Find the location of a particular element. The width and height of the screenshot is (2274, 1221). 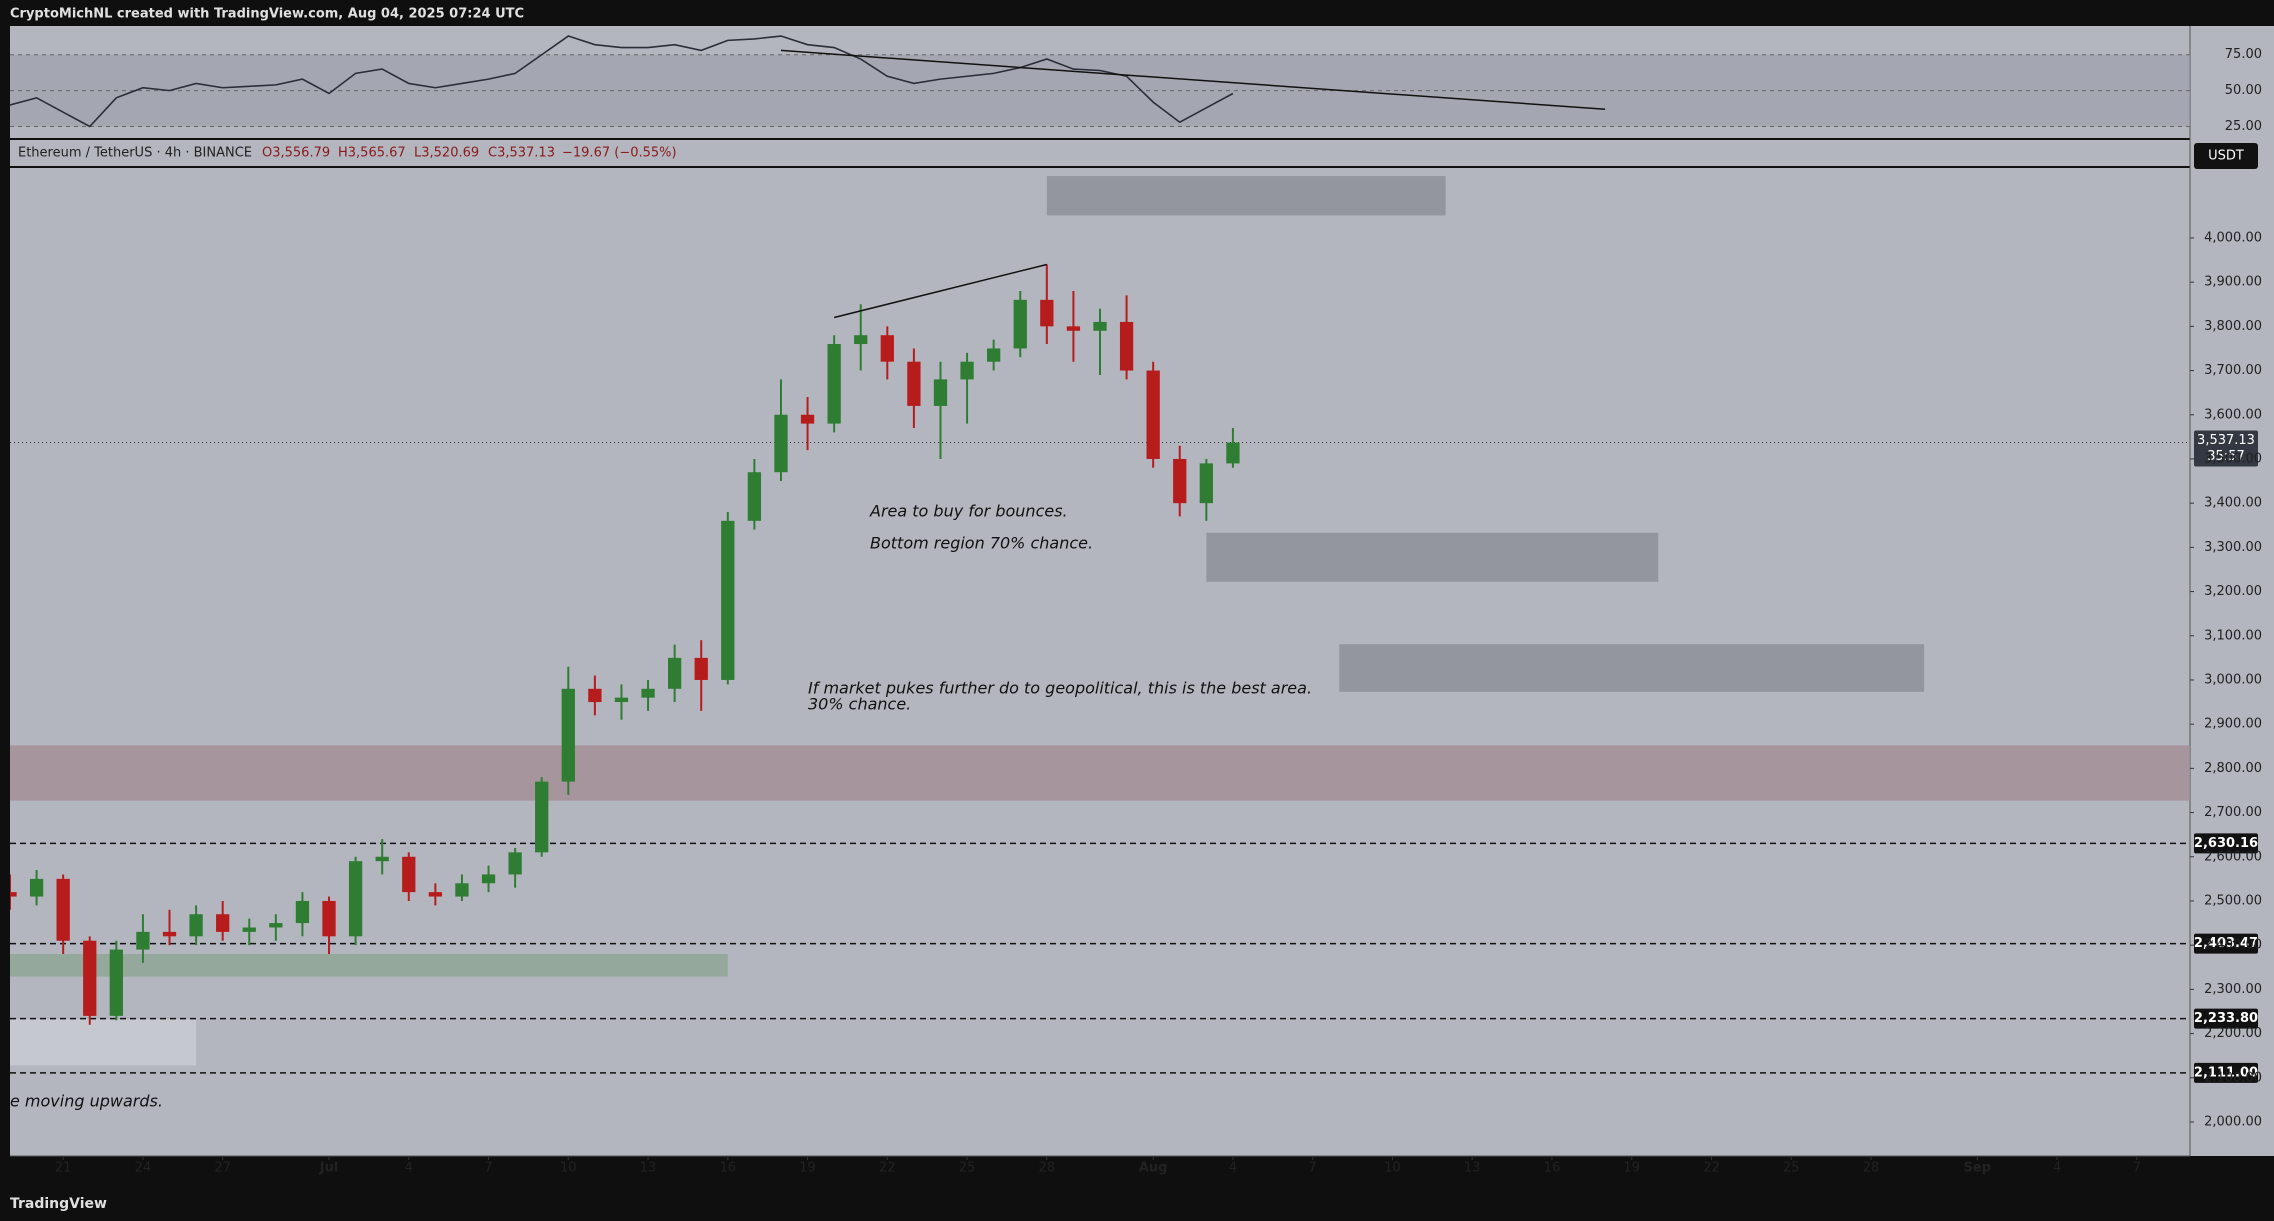

annotation: Area to buy for bounces. is located at coordinates (968, 511).